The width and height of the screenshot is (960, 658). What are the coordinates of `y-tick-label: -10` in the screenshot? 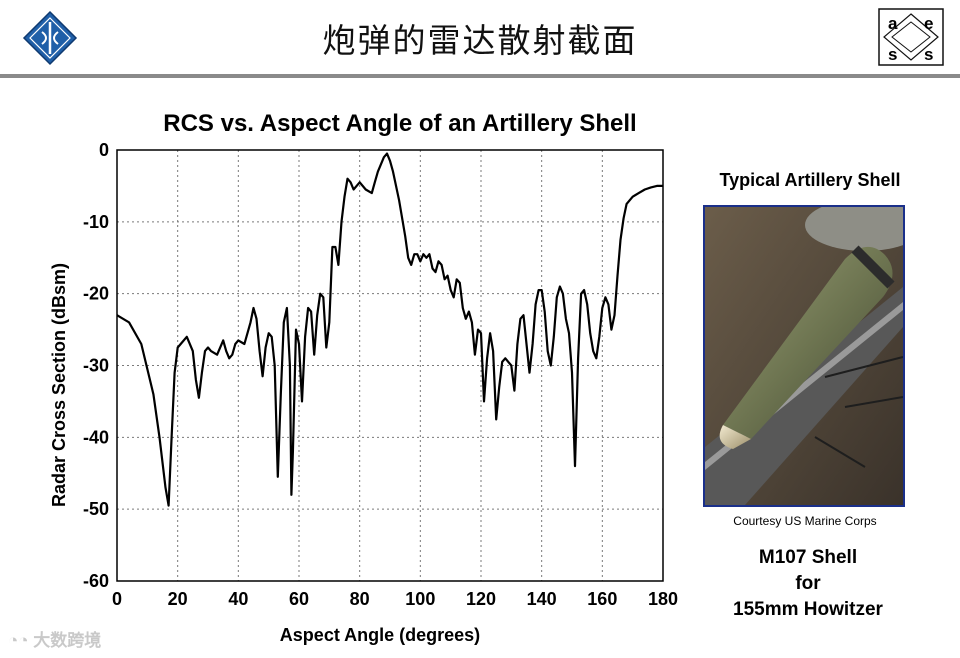 It's located at (96, 222).